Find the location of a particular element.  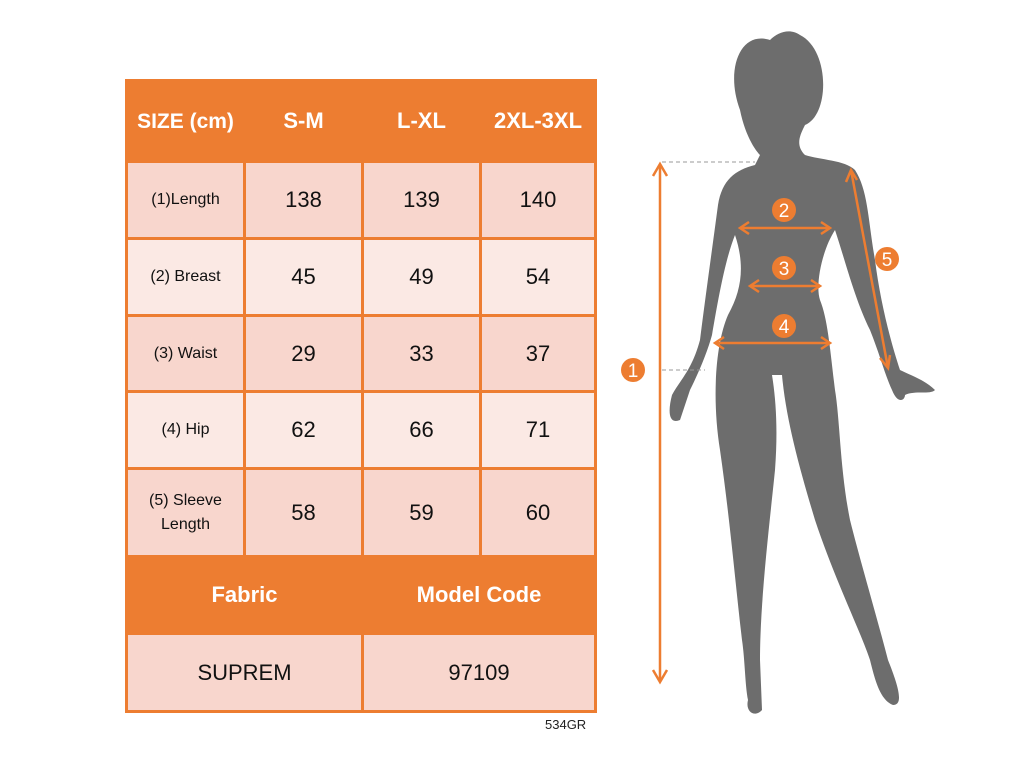

table-row: (3) Waist 29 33 37 is located at coordinates (361, 353).